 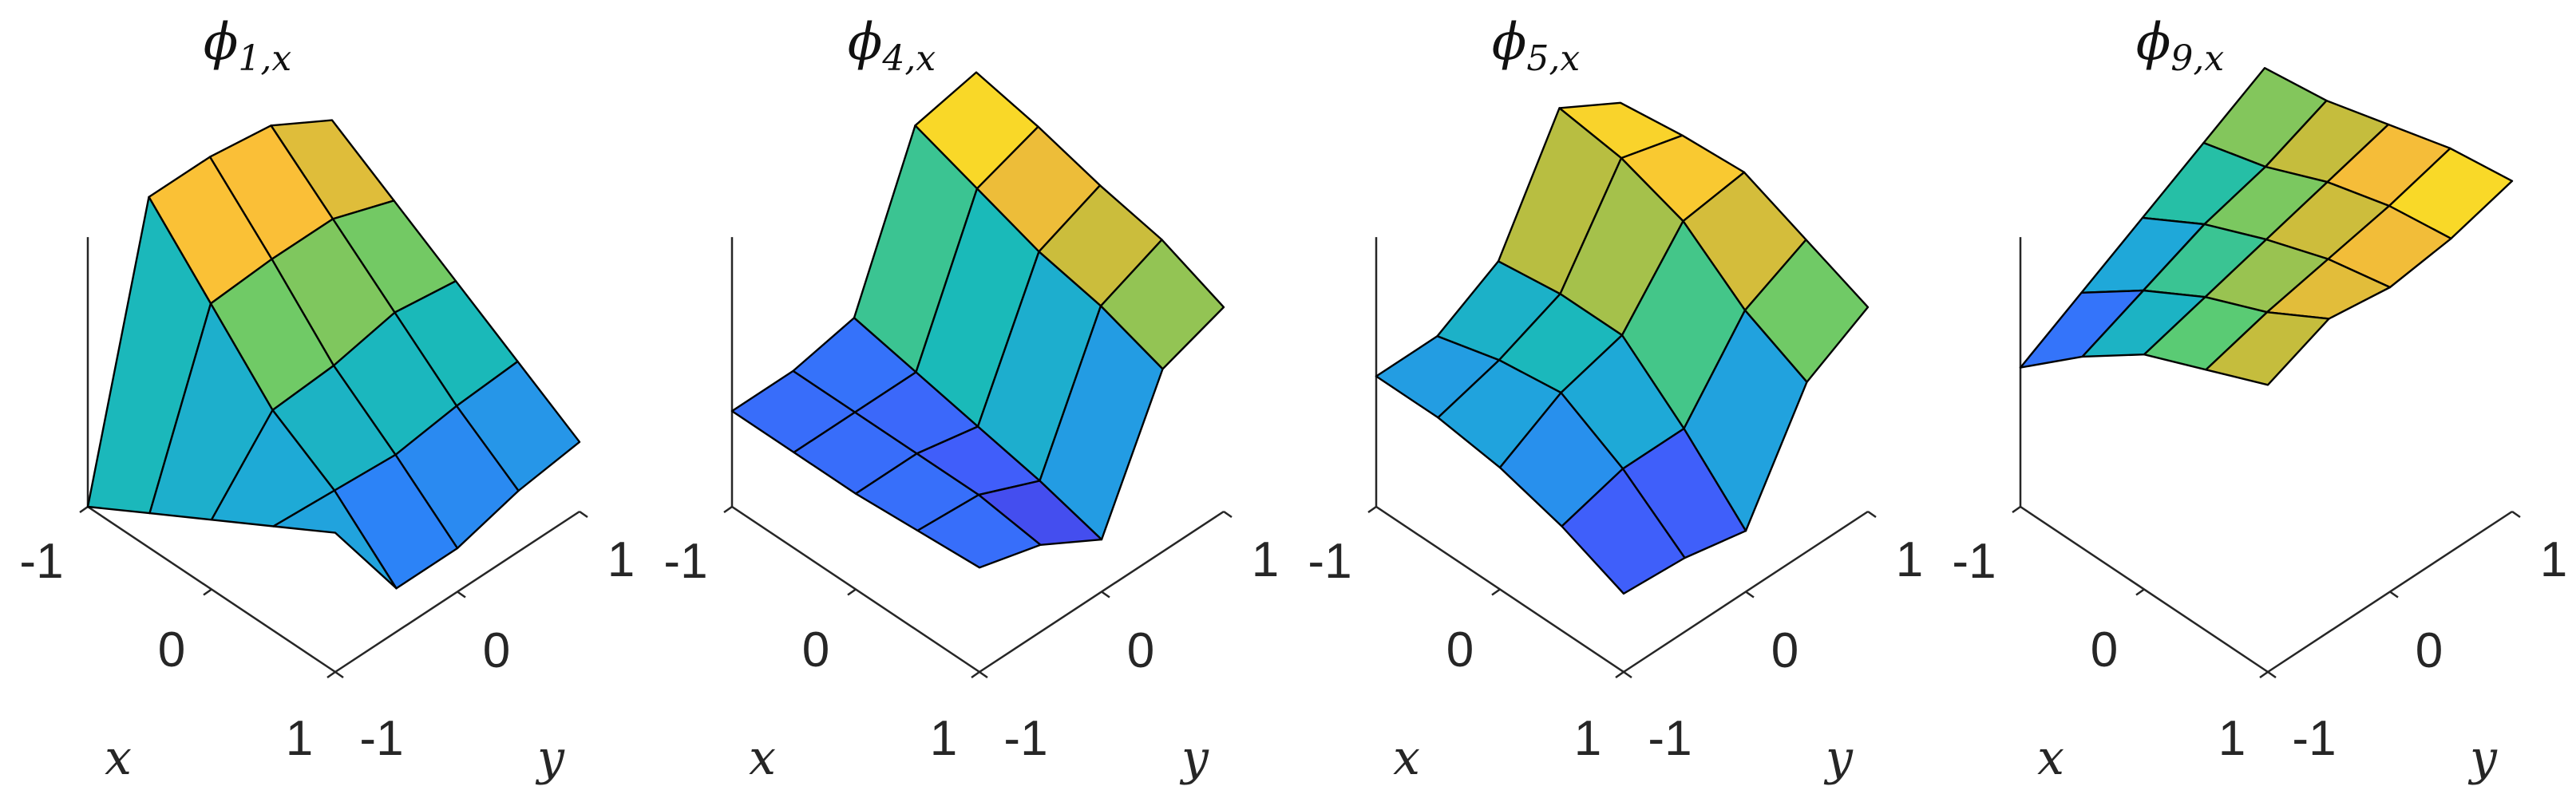 I want to click on panel-title: ϕ9,x, so click(x=2180, y=46).